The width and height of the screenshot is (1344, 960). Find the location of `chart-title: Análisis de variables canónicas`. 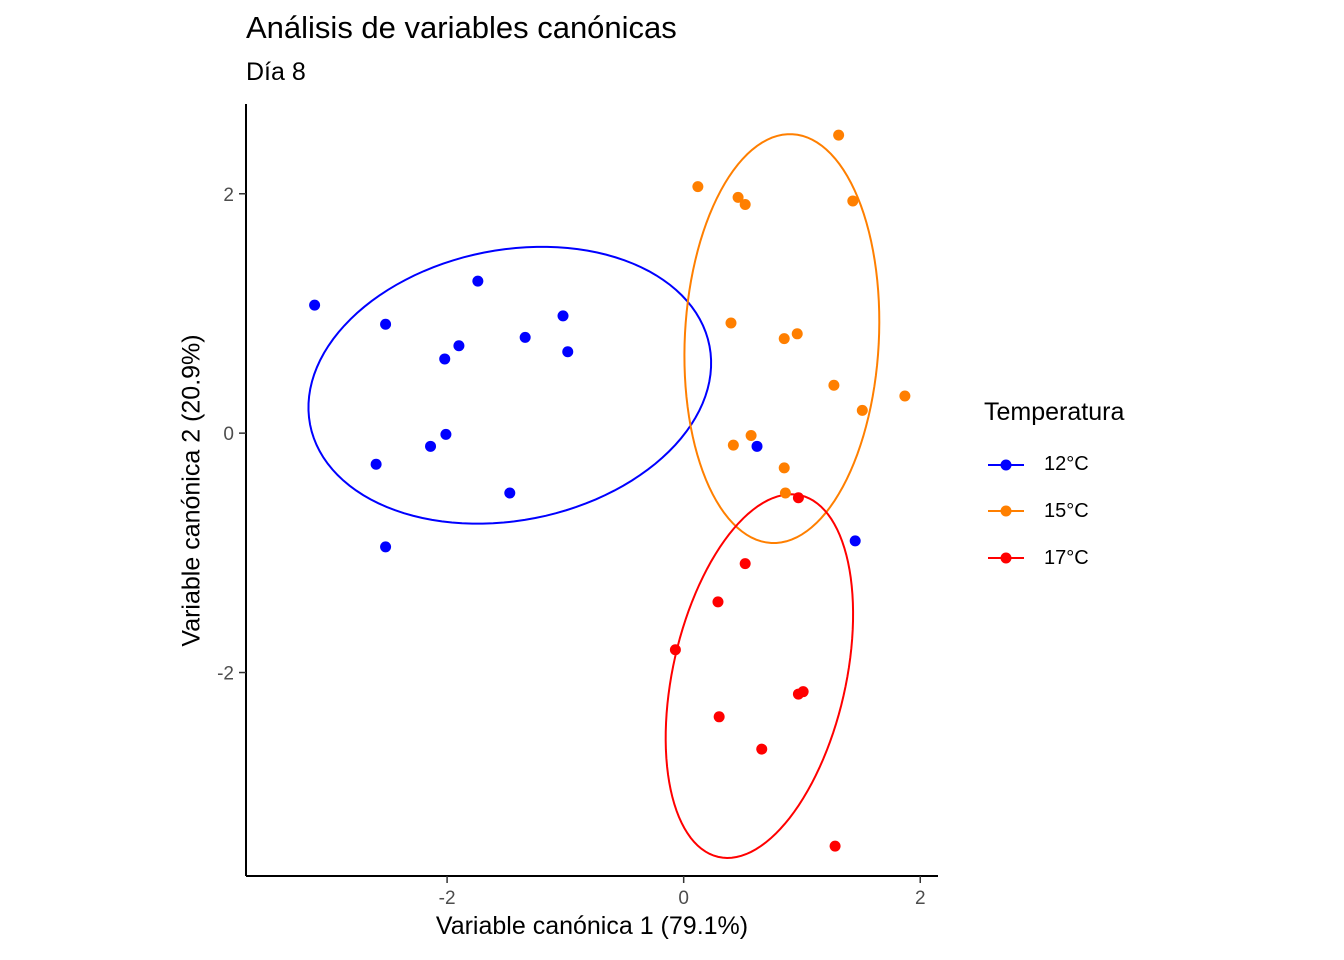

chart-title: Análisis de variables canónicas is located at coordinates (461, 27).